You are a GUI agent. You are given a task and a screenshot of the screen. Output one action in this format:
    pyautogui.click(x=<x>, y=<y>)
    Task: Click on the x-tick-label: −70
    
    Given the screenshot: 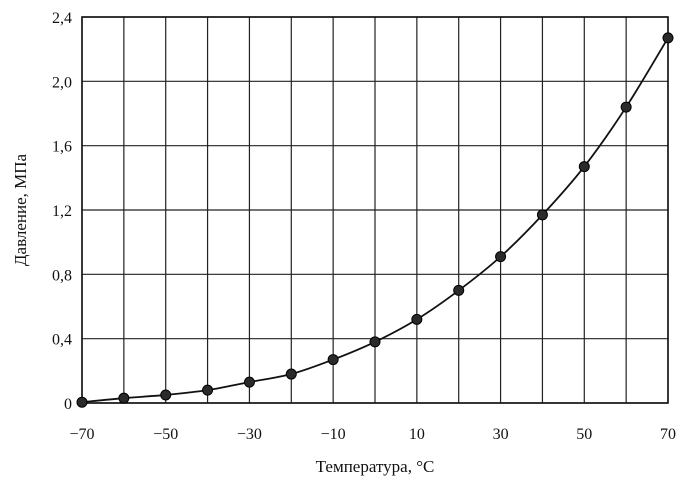 What is the action you would take?
    pyautogui.click(x=81, y=434)
    